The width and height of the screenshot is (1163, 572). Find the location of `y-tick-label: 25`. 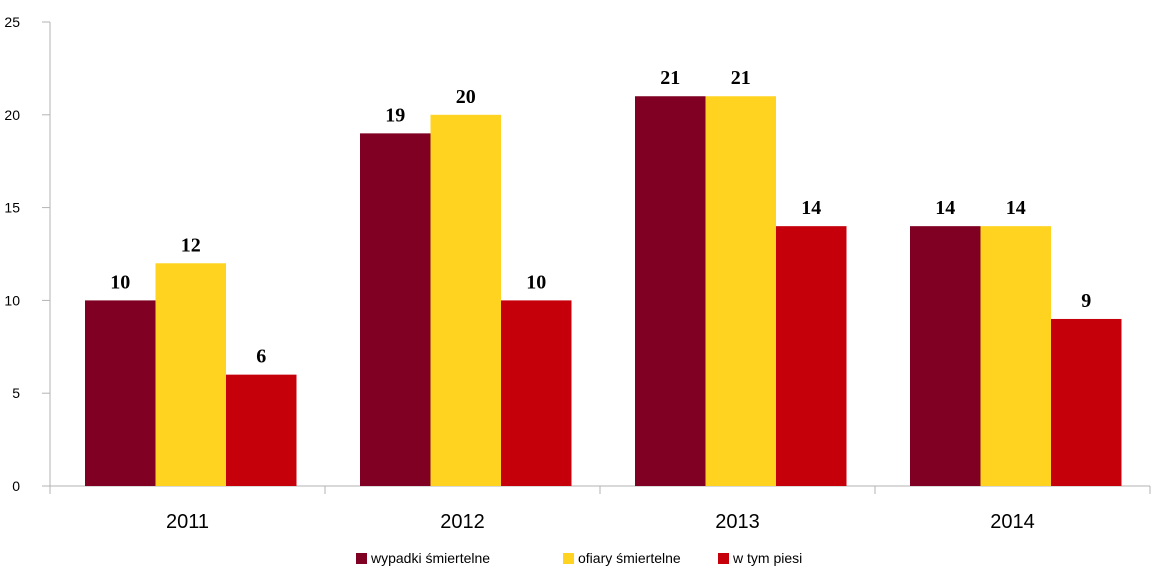

y-tick-label: 25 is located at coordinates (12, 22).